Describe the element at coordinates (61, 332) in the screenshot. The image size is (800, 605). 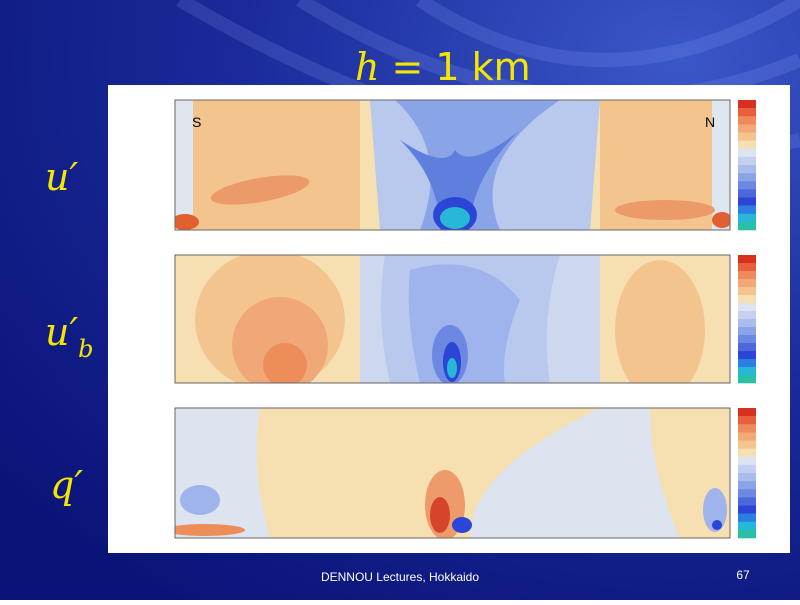
I see `panel-label-symbol: u′` at that location.